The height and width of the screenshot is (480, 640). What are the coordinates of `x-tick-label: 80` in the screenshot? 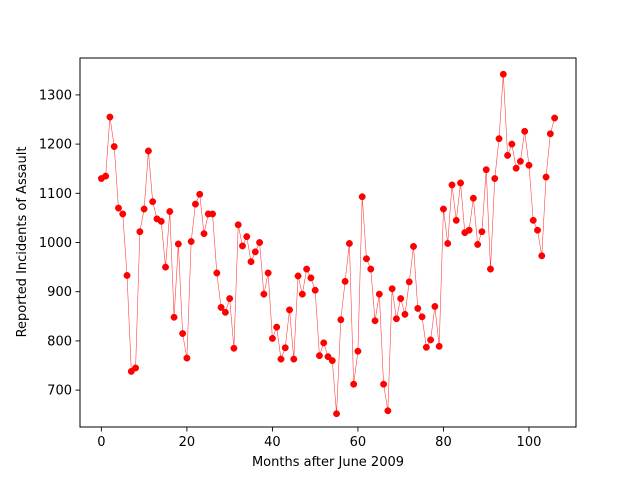 It's located at (443, 442).